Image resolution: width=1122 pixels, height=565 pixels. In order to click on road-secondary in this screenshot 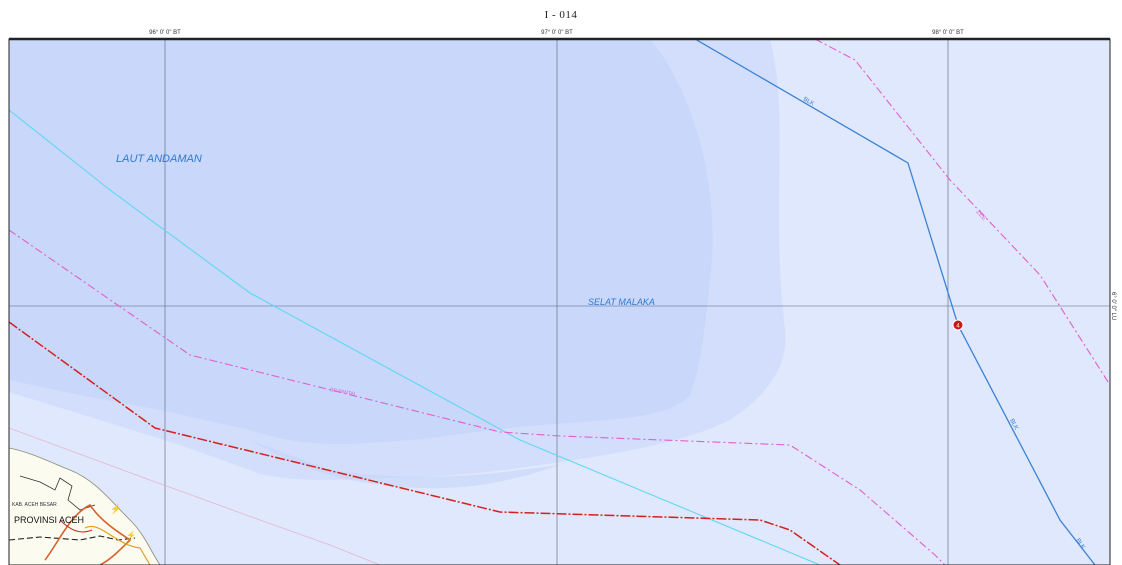, I will do `click(117, 545)`.